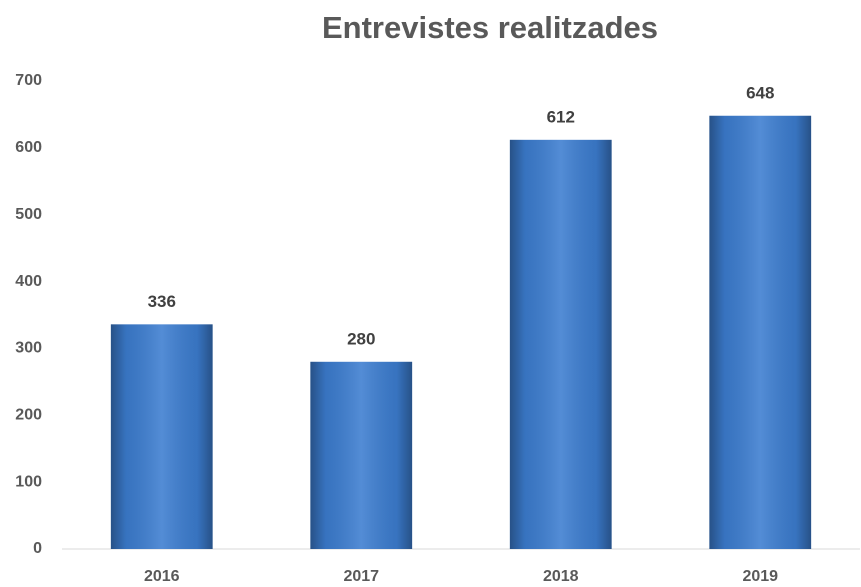  What do you see at coordinates (28, 147) in the screenshot?
I see `y-tick-label: 600` at bounding box center [28, 147].